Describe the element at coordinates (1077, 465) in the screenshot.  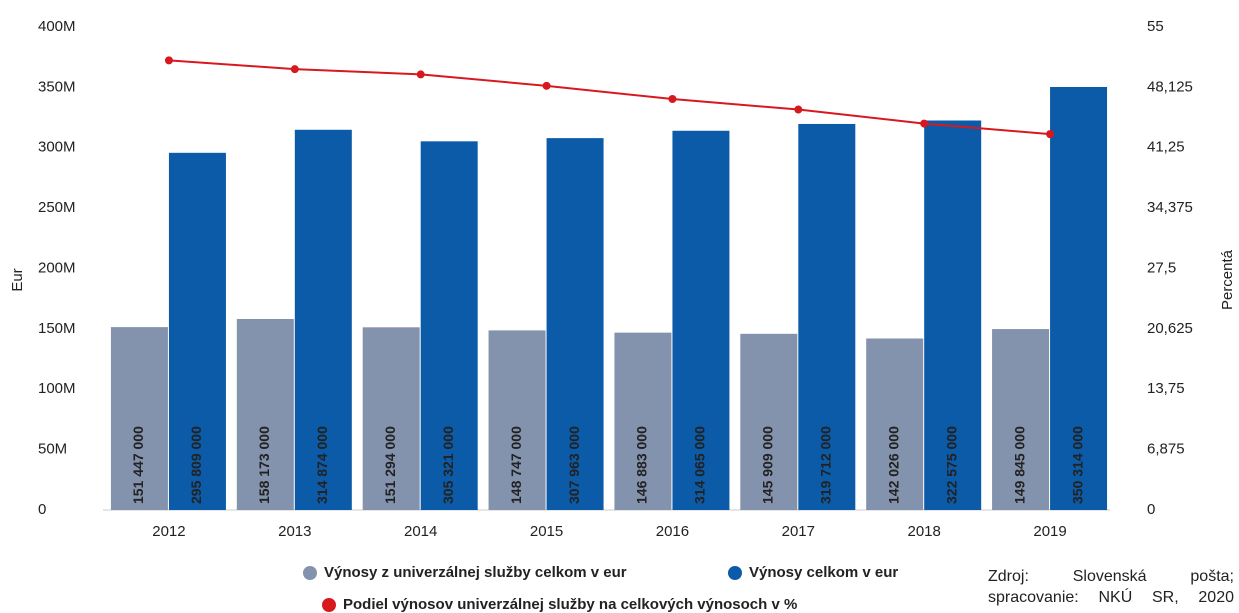
I see `bar-value-label: 350 314 000` at that location.